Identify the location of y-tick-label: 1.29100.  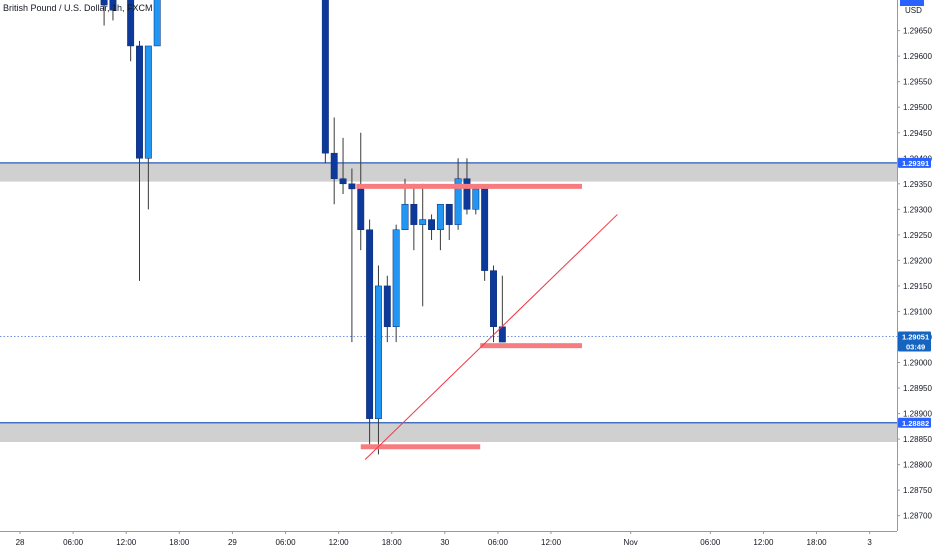
(917, 311).